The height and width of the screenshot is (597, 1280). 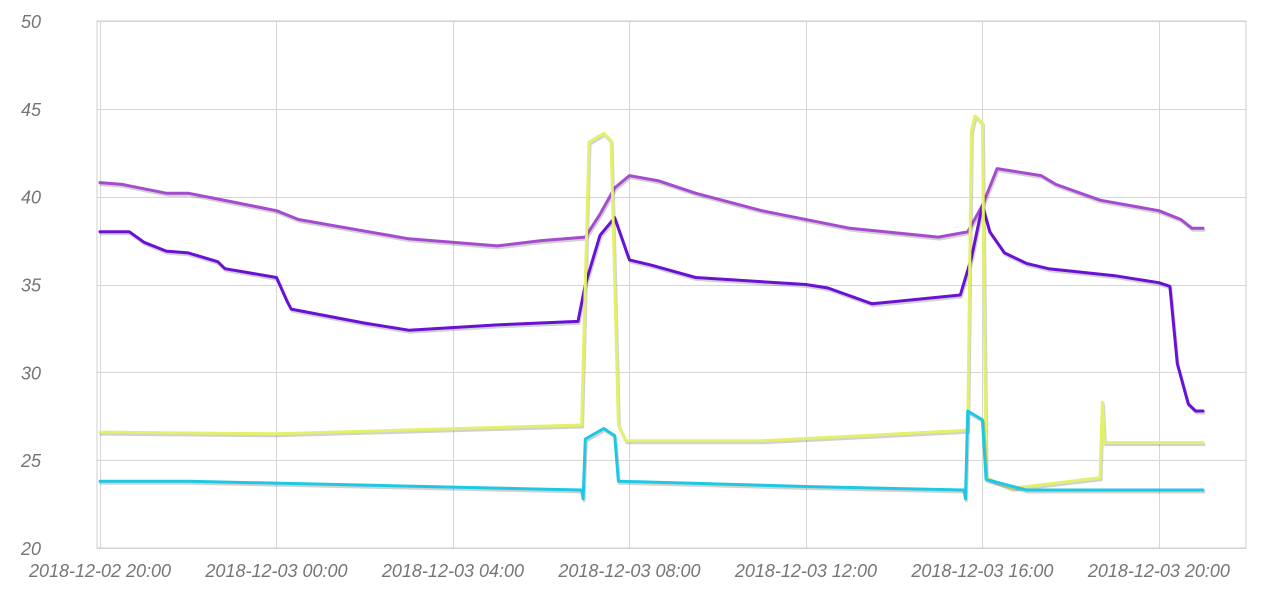 What do you see at coordinates (805, 571) in the screenshot?
I see `x-tick-label: 2018-12-03 12:00` at bounding box center [805, 571].